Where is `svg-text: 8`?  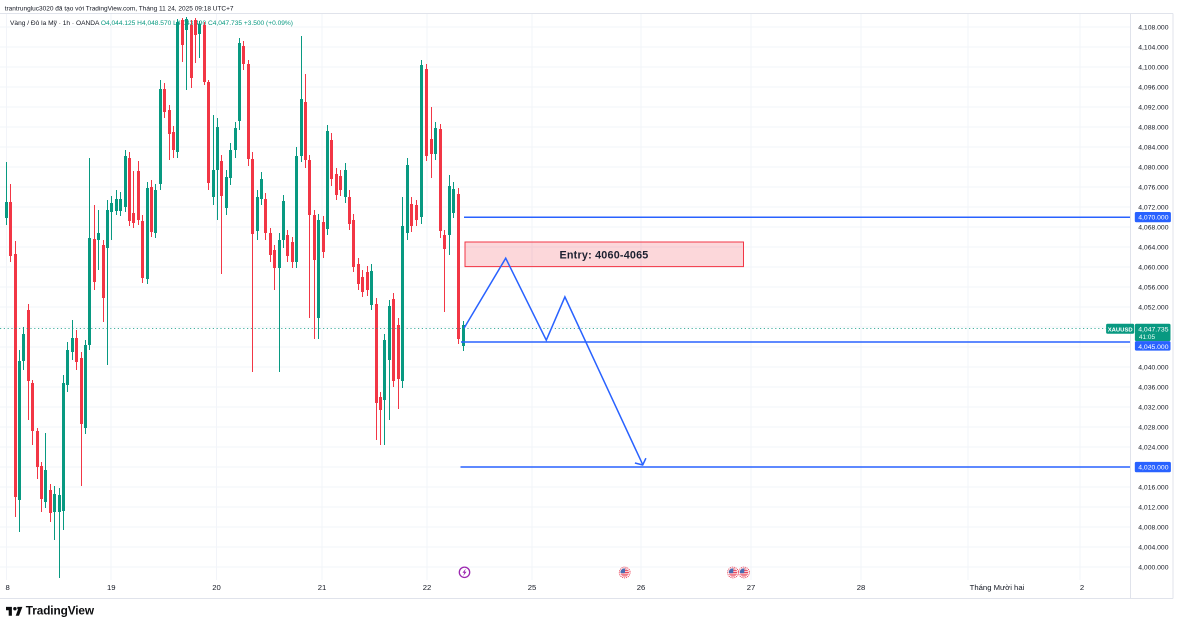 svg-text: 8 is located at coordinates (8, 587).